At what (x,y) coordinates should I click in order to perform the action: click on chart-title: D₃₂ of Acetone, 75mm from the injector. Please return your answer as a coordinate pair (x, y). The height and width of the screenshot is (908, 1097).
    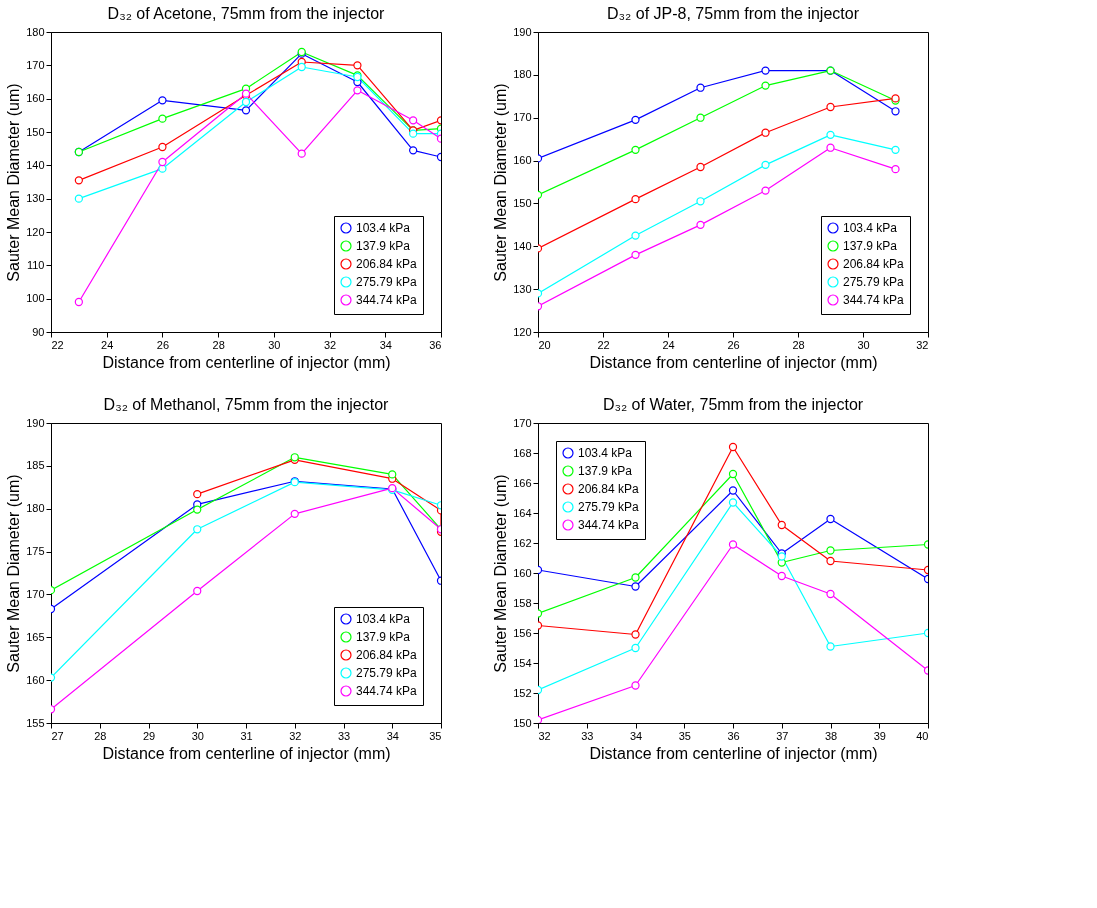
    Looking at the image, I should click on (246, 13).